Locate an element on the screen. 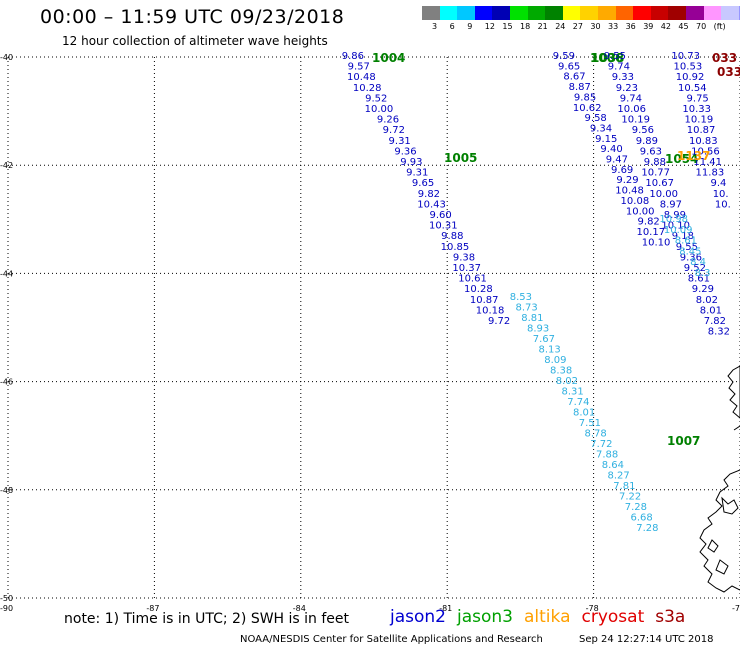 The height and width of the screenshot is (650, 740). wave-height-value: 9.88 is located at coordinates (452, 236).